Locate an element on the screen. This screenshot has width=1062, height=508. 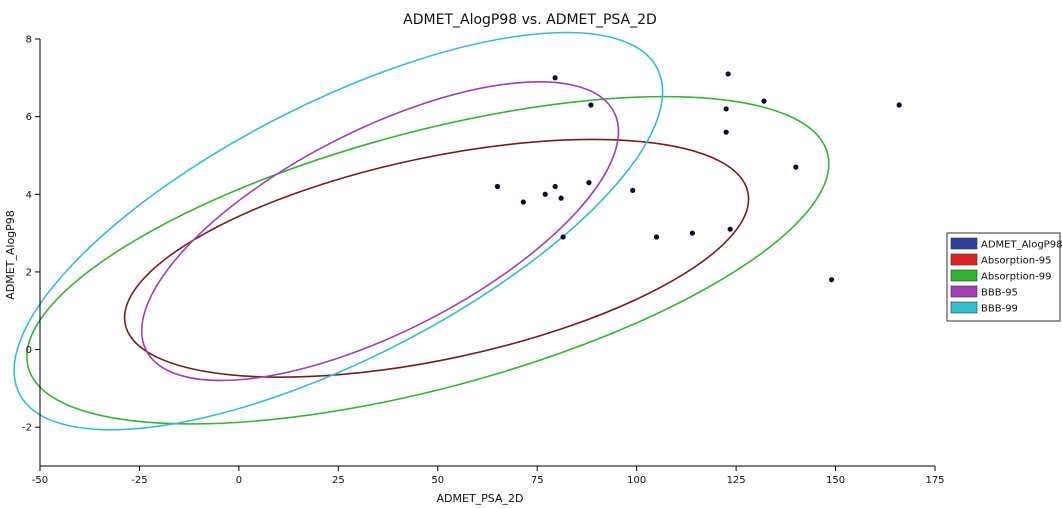
x-tick-label: -25 is located at coordinates (139, 480).